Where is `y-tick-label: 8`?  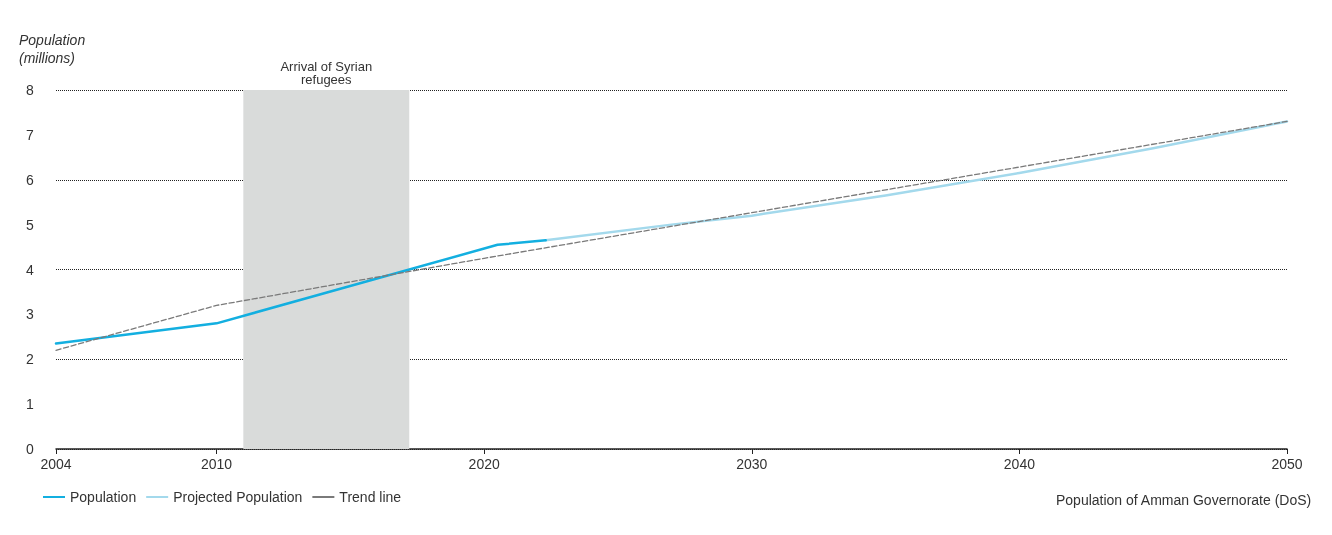
y-tick-label: 8 is located at coordinates (30, 90).